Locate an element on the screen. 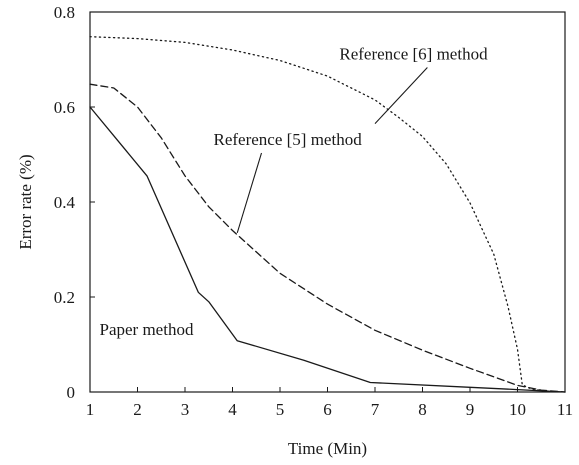 This screenshot has width=579, height=465. x-tick-label: 5 is located at coordinates (280, 409).